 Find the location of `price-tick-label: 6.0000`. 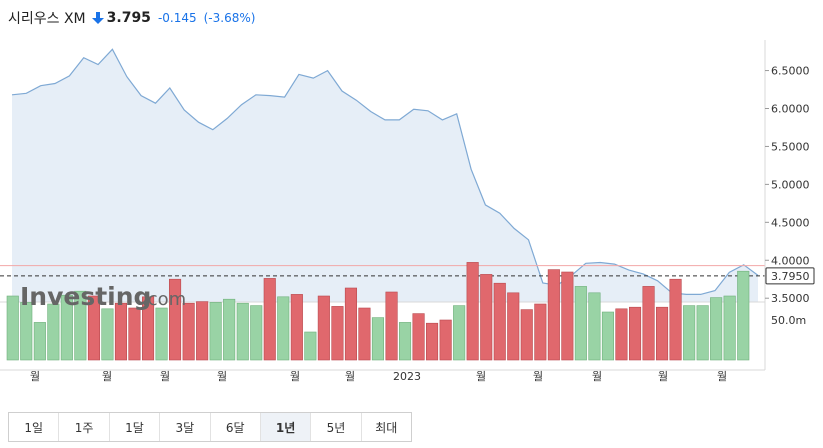

price-tick-label: 6.0000 is located at coordinates (790, 109).